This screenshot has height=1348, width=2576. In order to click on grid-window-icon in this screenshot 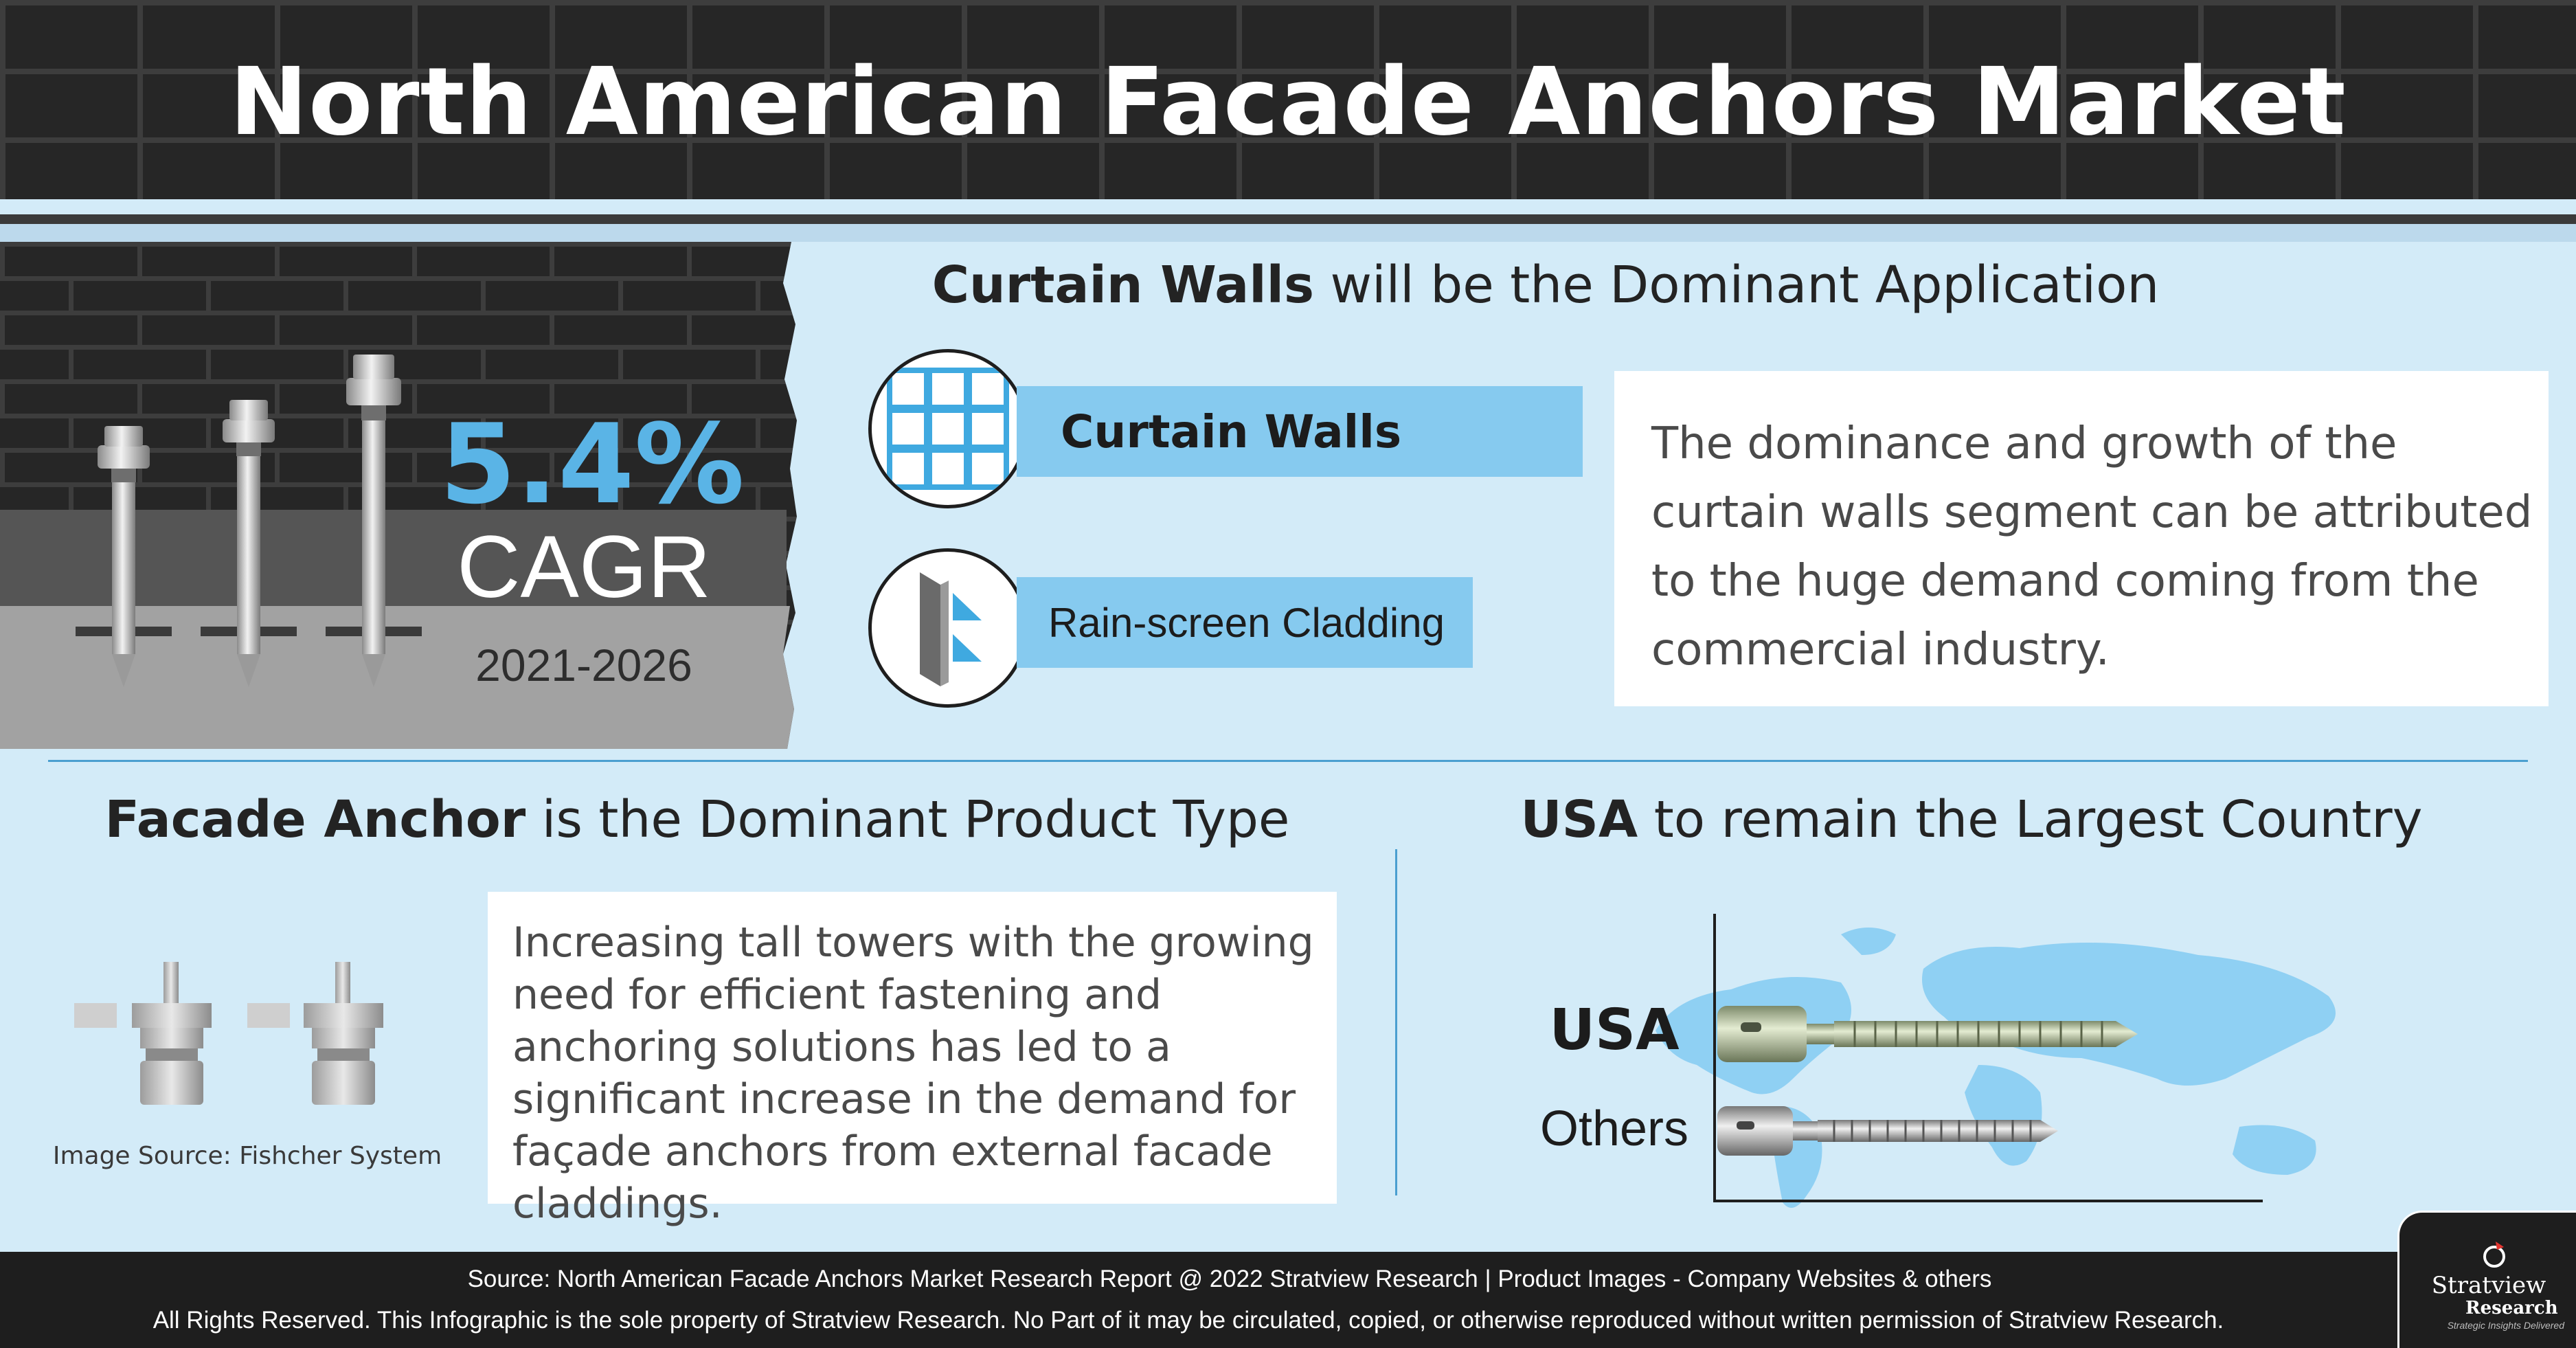, I will do `click(948, 429)`.